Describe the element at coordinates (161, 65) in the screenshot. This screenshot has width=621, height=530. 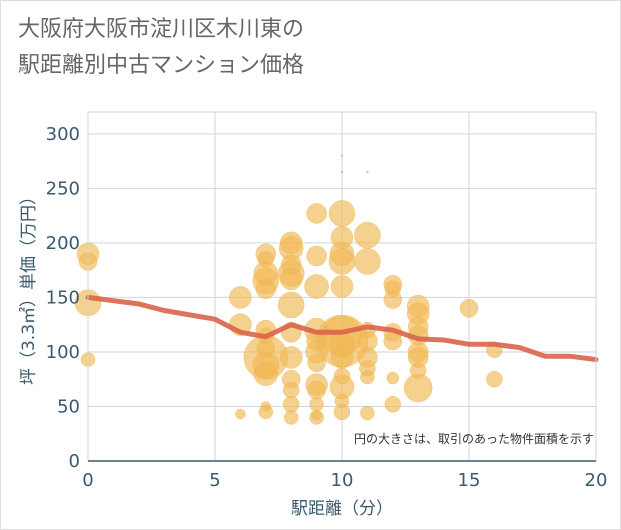
I see `chart-title-line-2: 駅距離別中古マンション価格` at that location.